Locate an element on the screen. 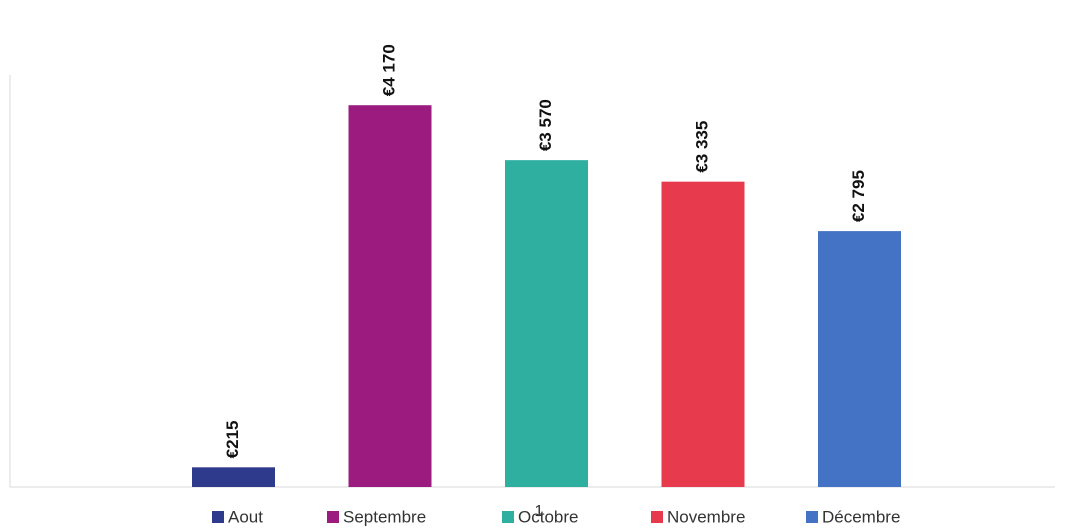 The height and width of the screenshot is (529, 1071). value-label: €3 570 is located at coordinates (545, 125).